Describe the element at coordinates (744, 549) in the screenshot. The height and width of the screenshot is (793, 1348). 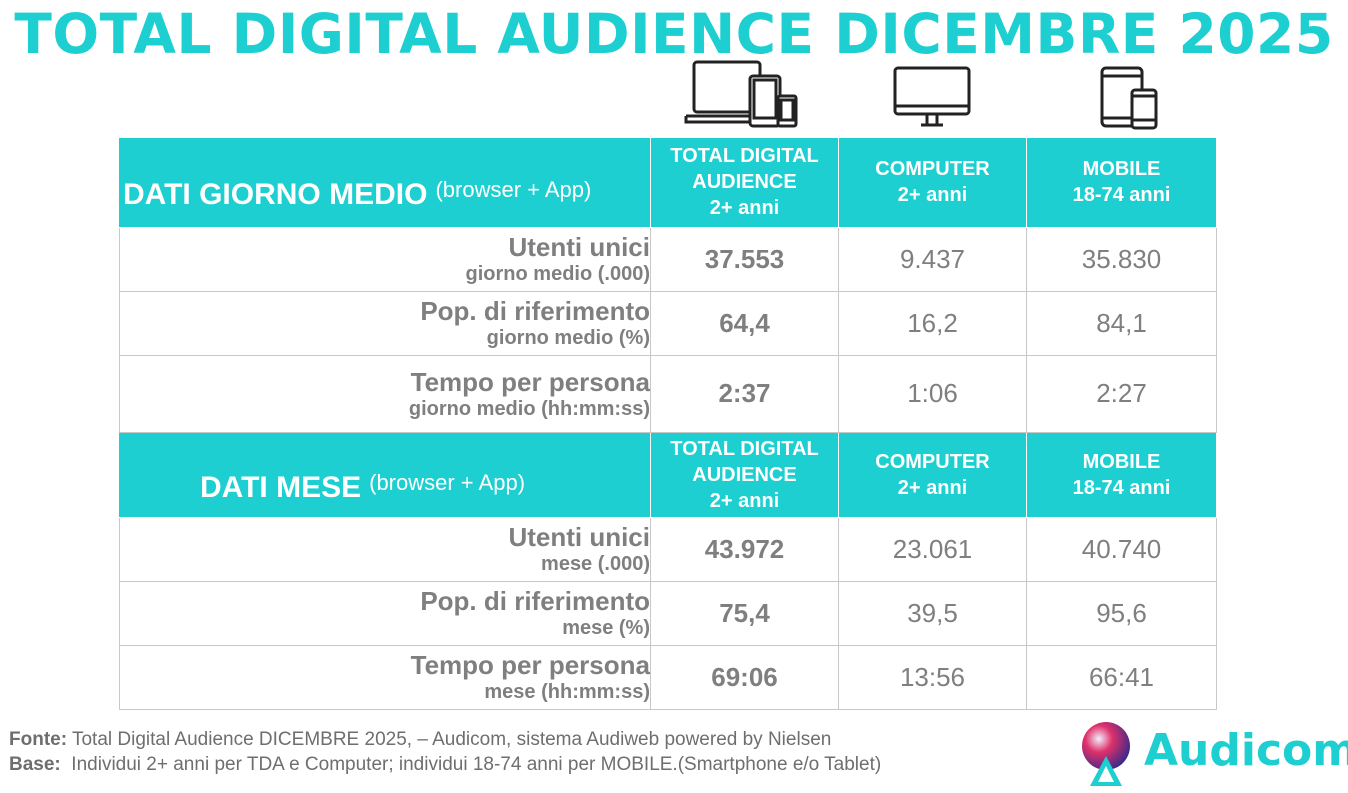
I see `value-total: 43.972` at that location.